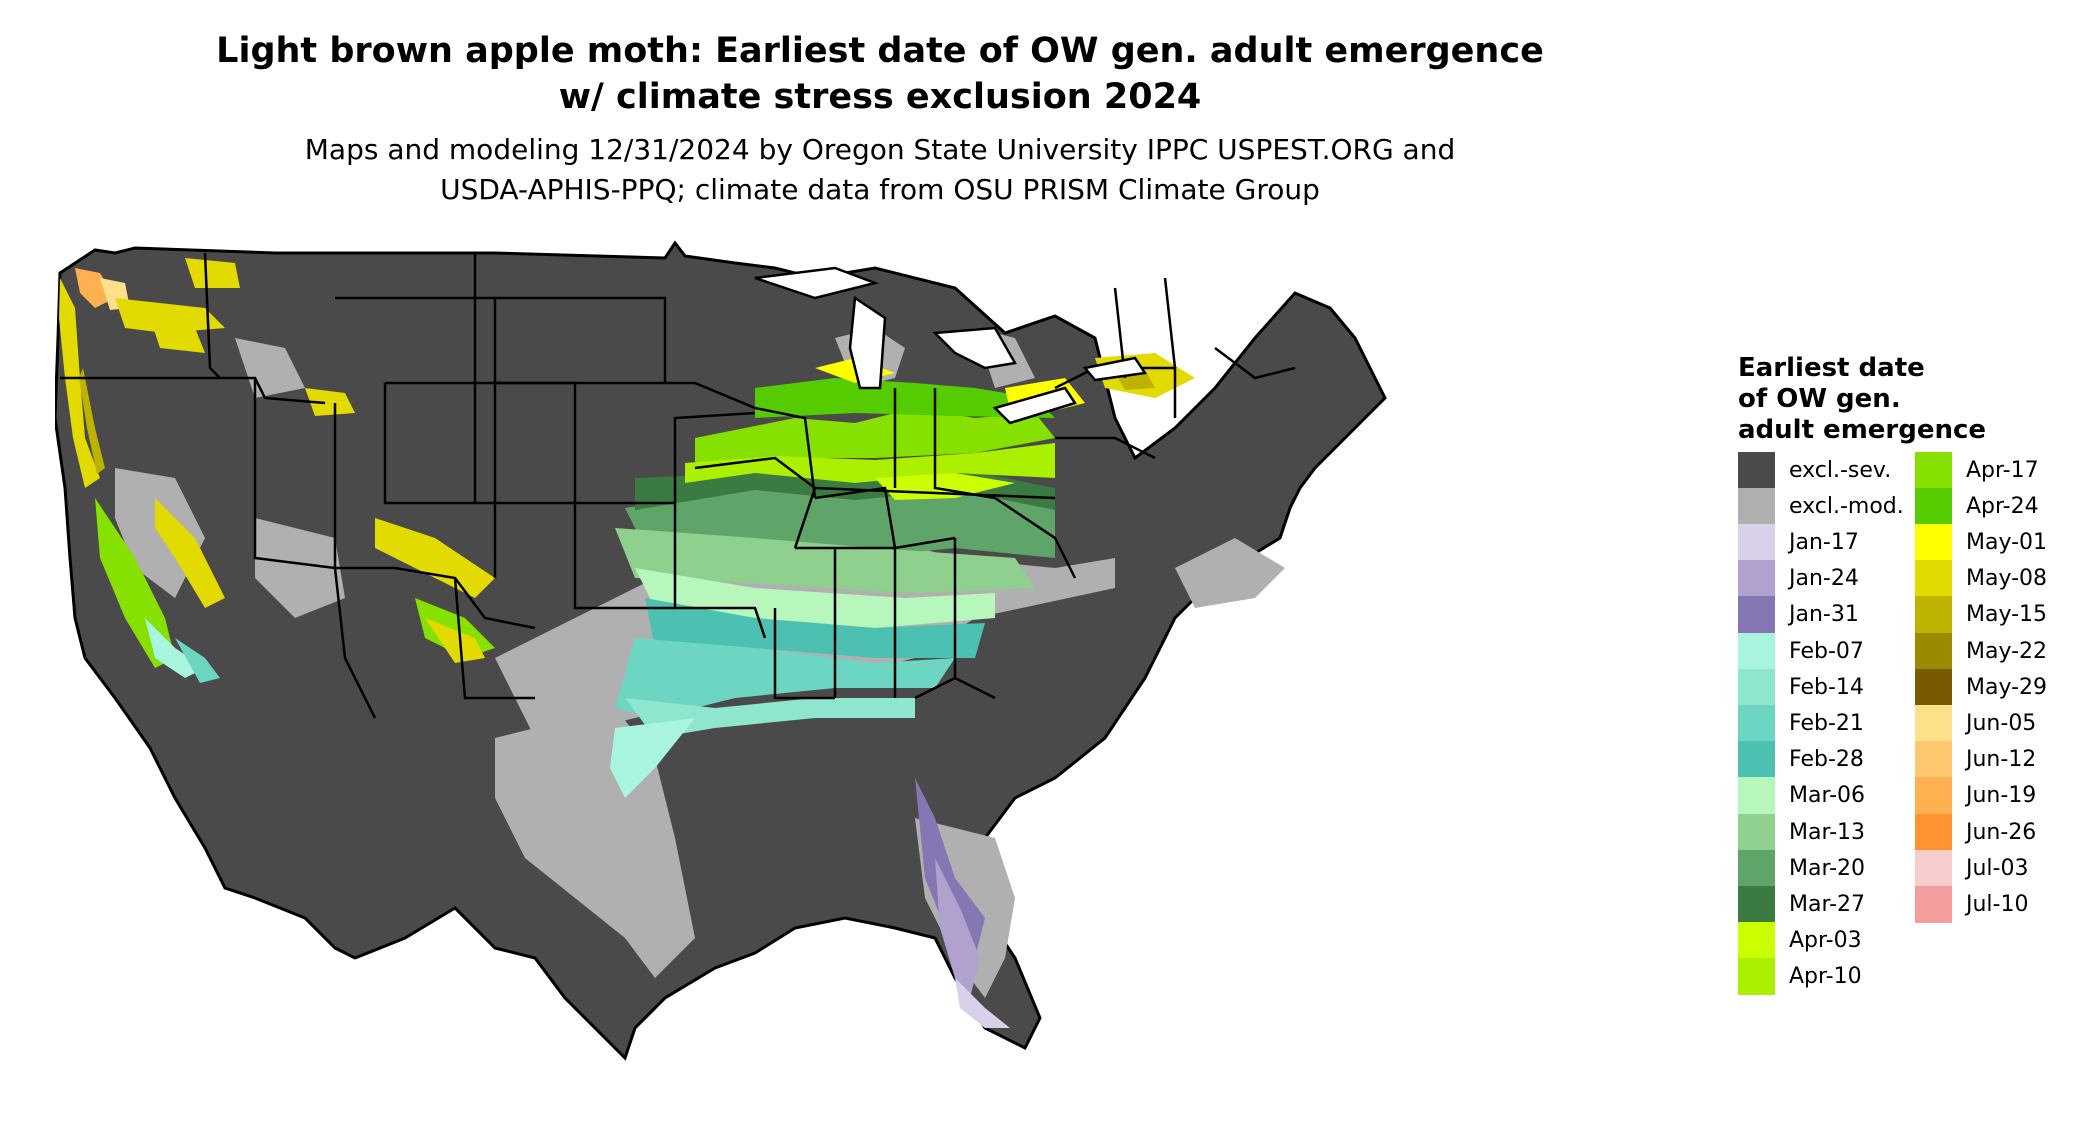 Image resolution: width=2100 pixels, height=1122 pixels. Describe the element at coordinates (2001, 760) in the screenshot. I see `legend-label: Jun-12` at that location.